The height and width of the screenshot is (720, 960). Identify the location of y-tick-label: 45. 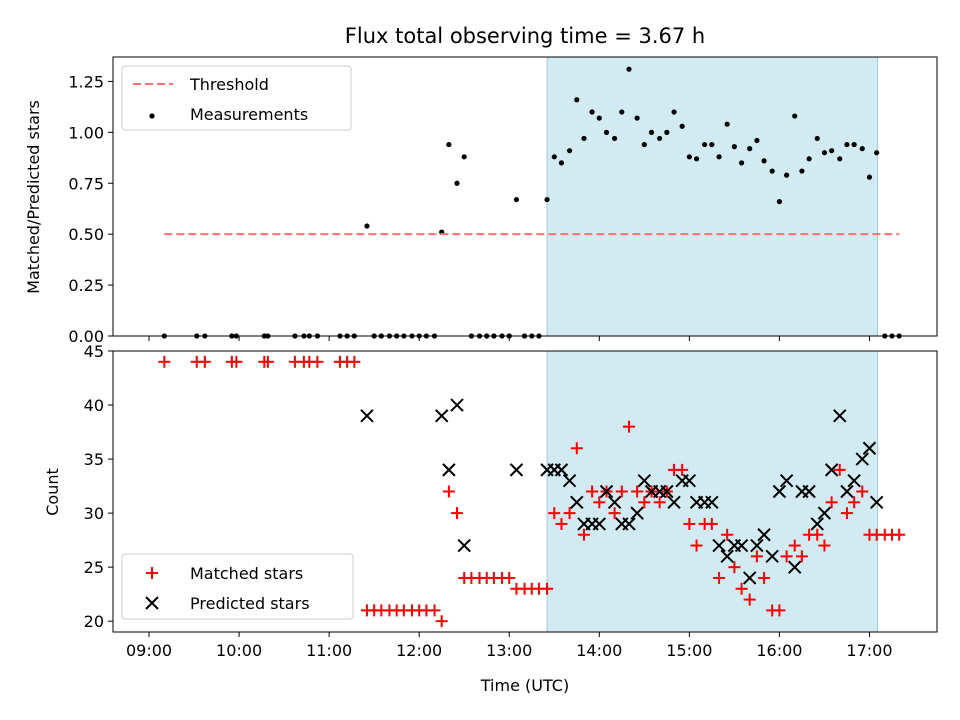
(94, 351).